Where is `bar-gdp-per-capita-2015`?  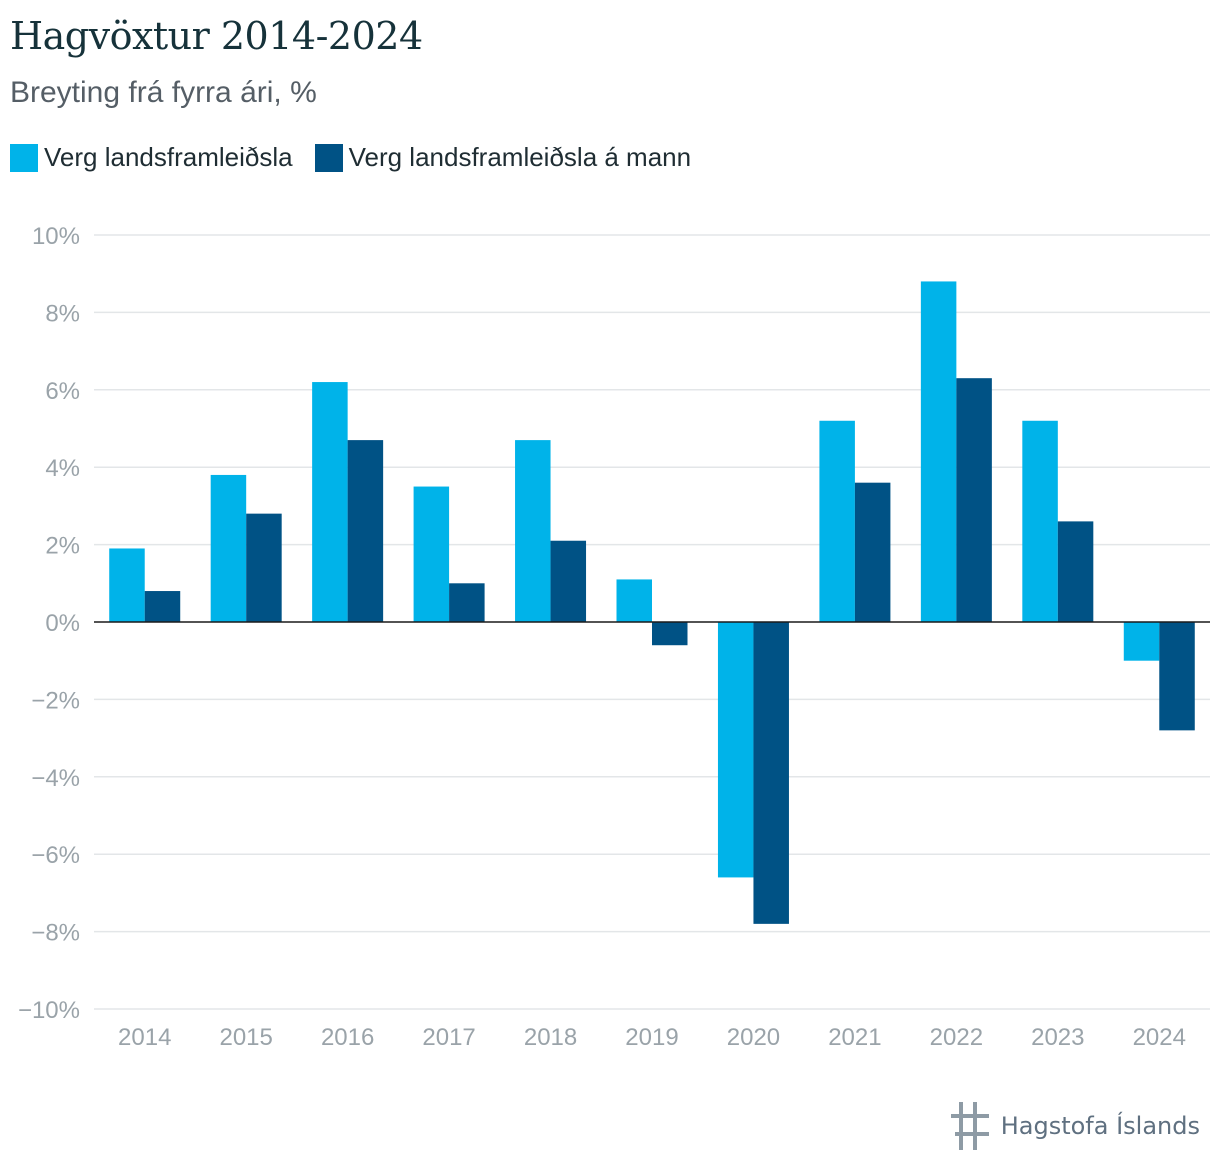
bar-gdp-per-capita-2015 is located at coordinates (264, 567).